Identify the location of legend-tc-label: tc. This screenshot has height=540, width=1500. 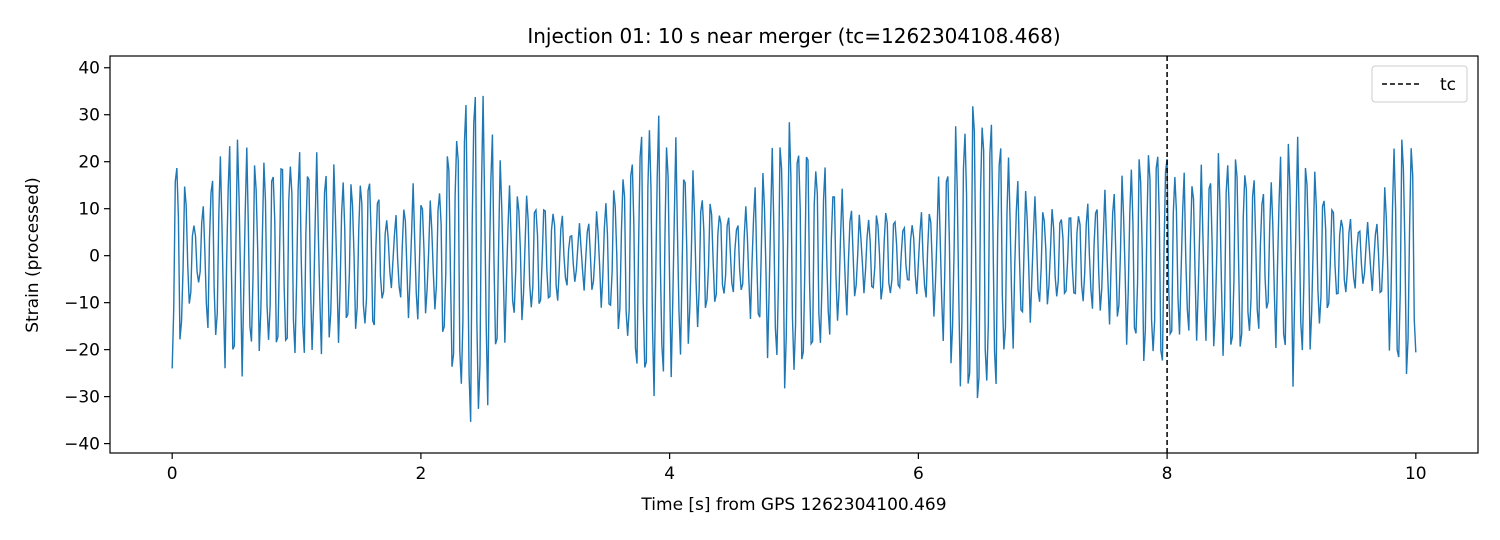
(1448, 85).